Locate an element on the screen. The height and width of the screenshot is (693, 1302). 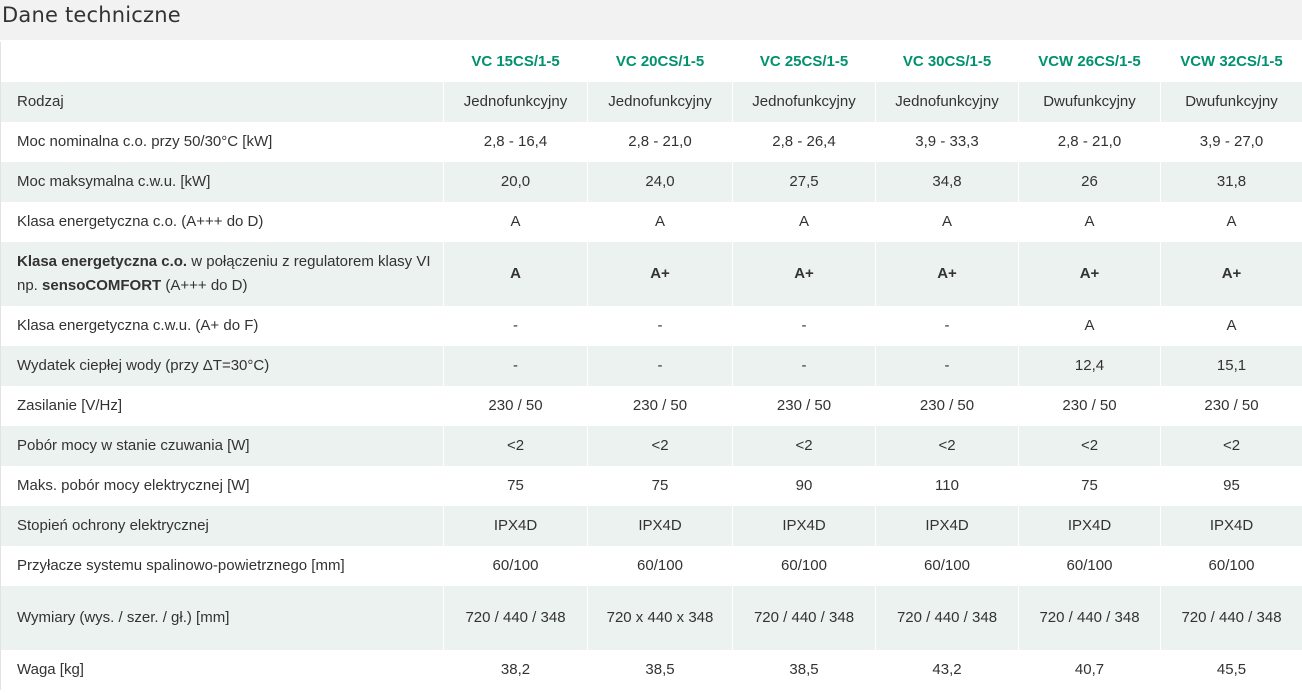
row-label: Stopień ochrony elektrycznej is located at coordinates (222, 526).